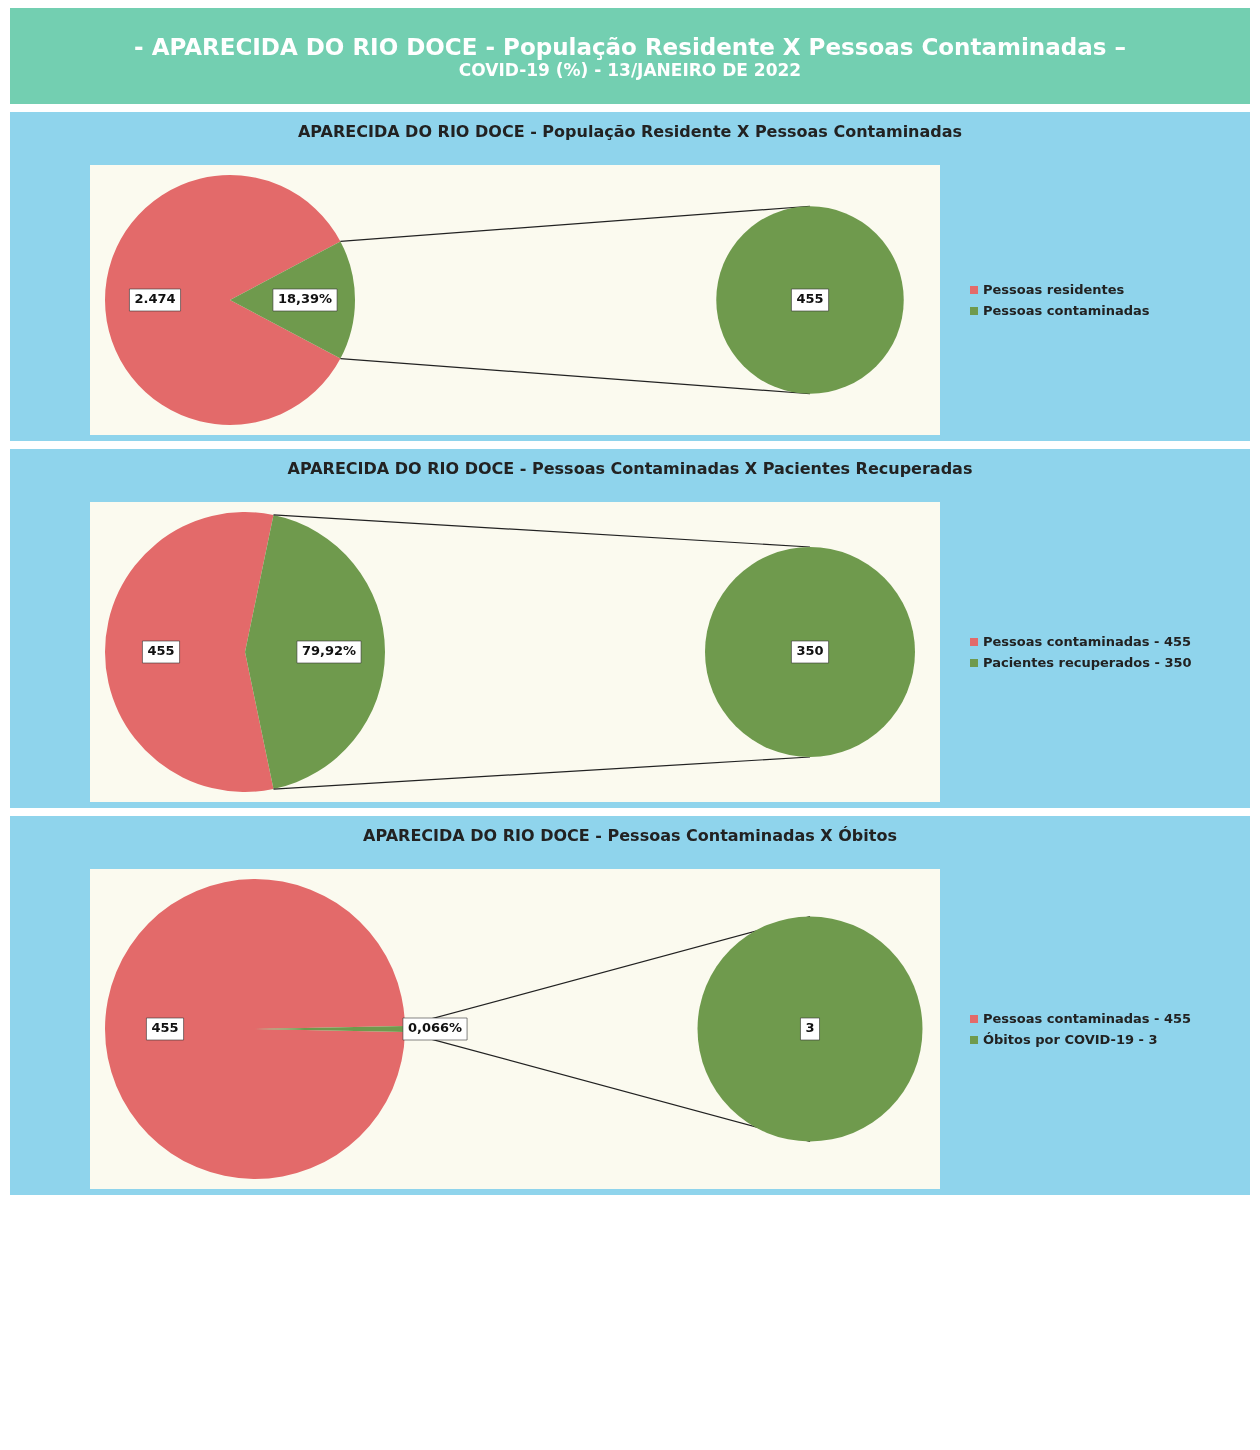 Image resolution: width=1260 pixels, height=1450 pixels. What do you see at coordinates (435, 1028) in the screenshot?
I see `text: 0,066%` at bounding box center [435, 1028].